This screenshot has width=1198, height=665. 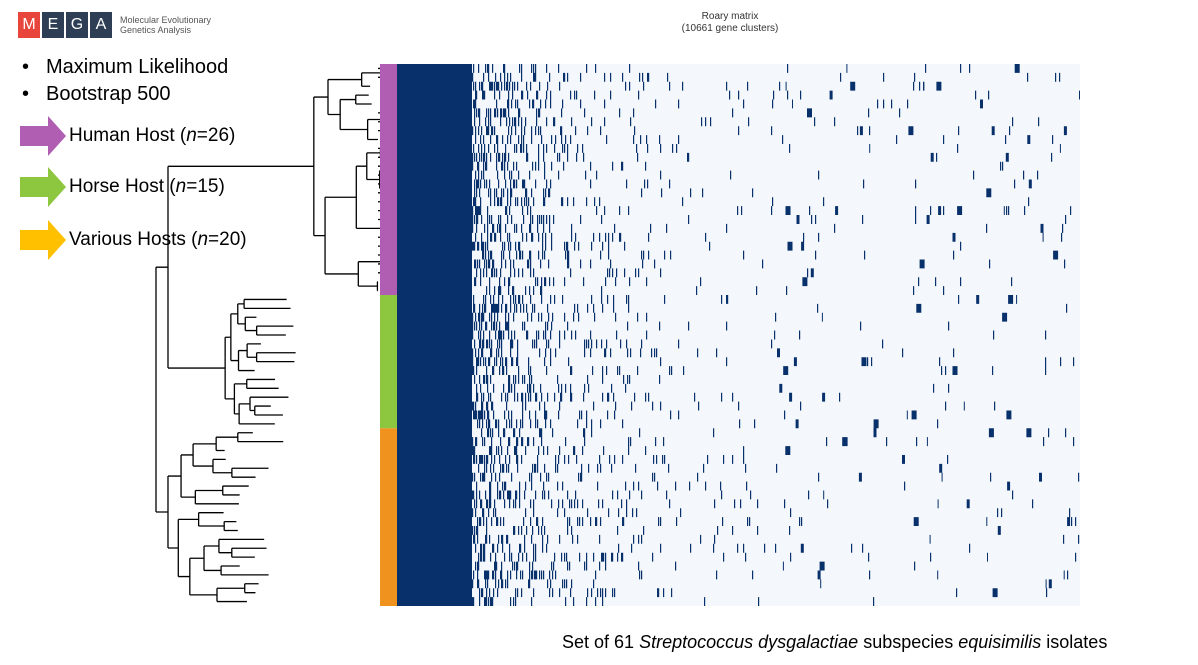 I want to click on method-bullets: • Maximum Likelihood • Bootstrap 500, so click(x=125, y=81).